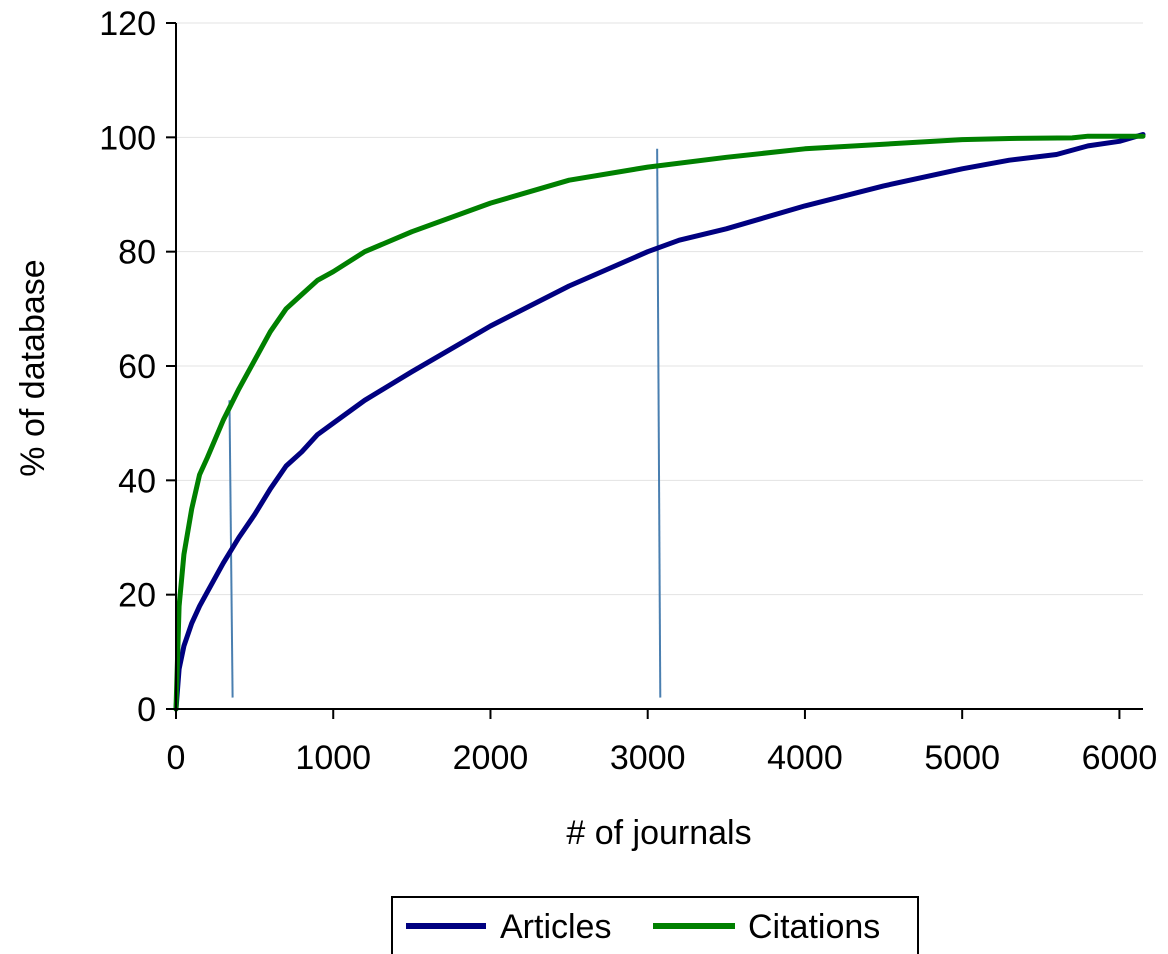 The image size is (1168, 954). I want to click on y-tick-label-1: 20, so click(137, 596).